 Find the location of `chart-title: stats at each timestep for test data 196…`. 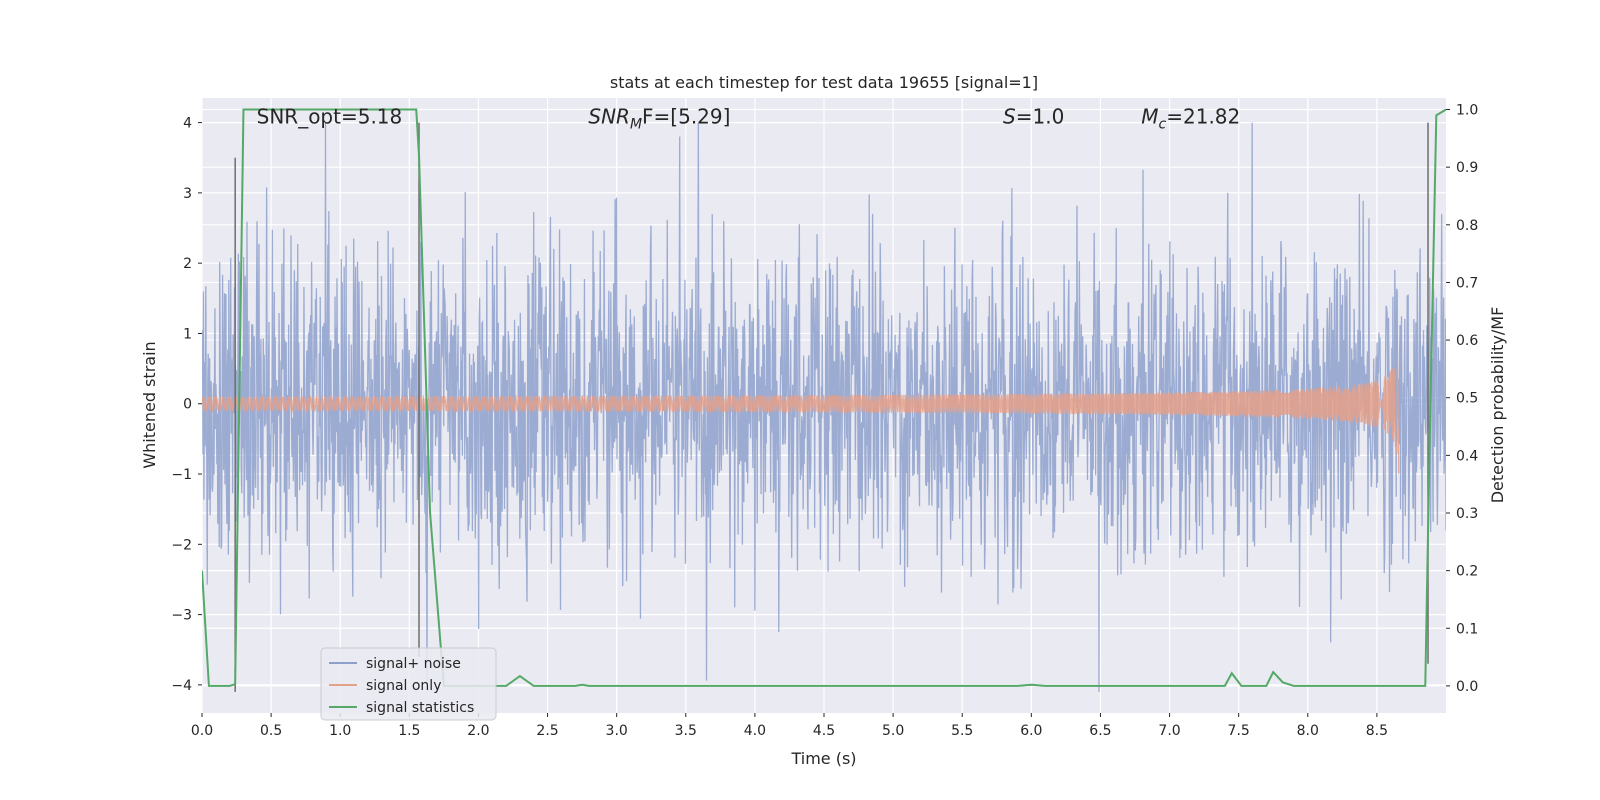

chart-title: stats at each timestep for test data 196… is located at coordinates (824, 82).